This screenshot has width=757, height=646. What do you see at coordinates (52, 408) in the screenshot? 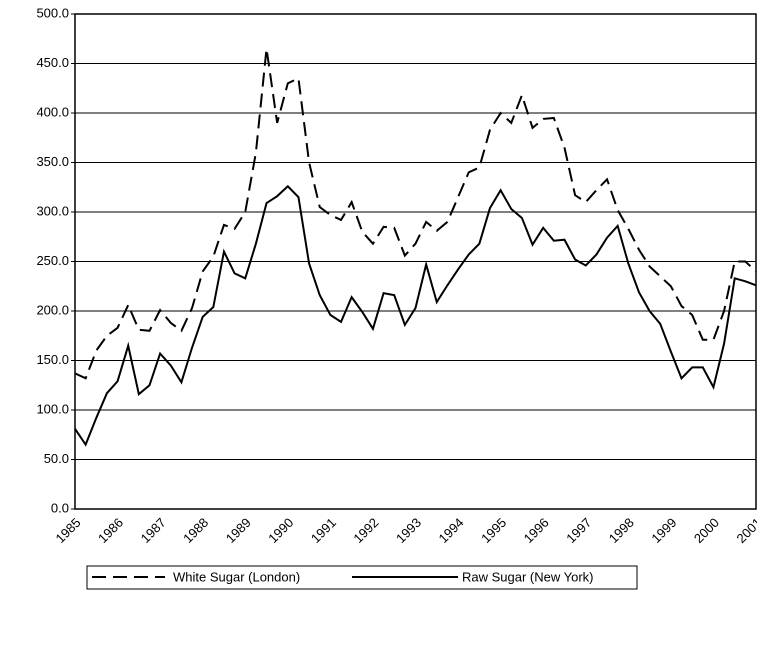
I see `y-tick-label: 100.0` at bounding box center [52, 408].